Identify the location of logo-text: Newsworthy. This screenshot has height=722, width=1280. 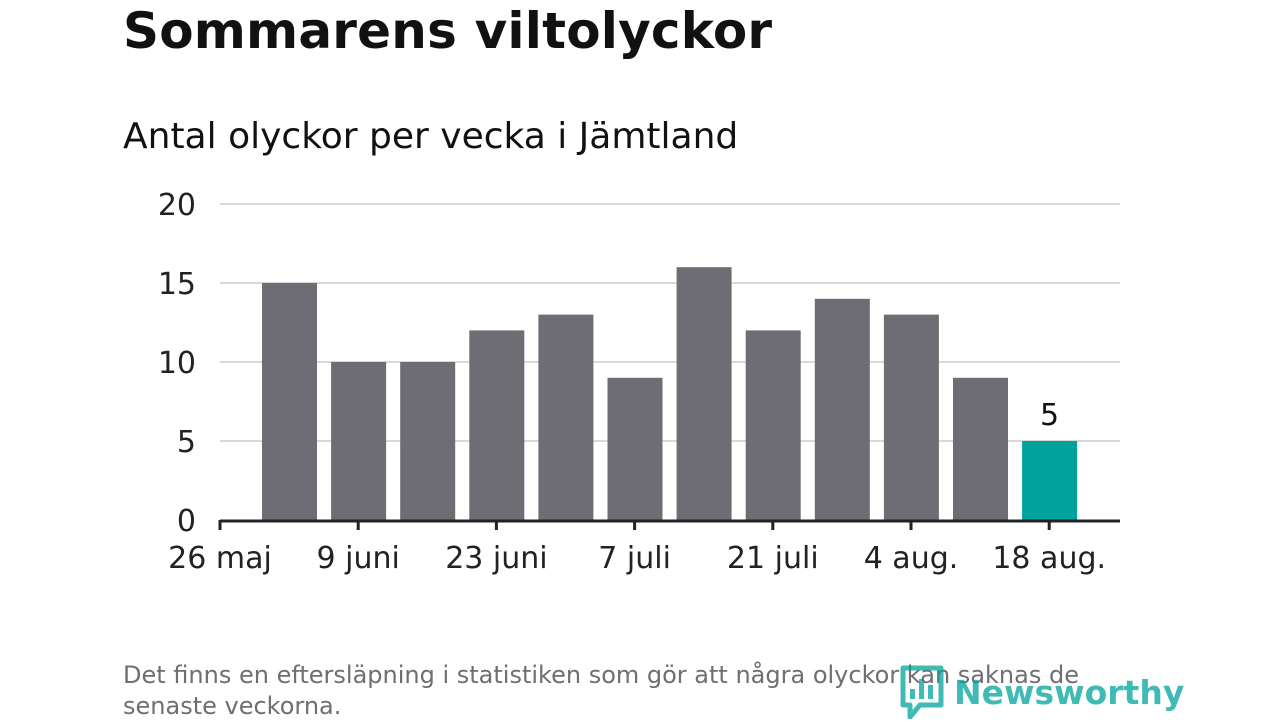
(1069, 692).